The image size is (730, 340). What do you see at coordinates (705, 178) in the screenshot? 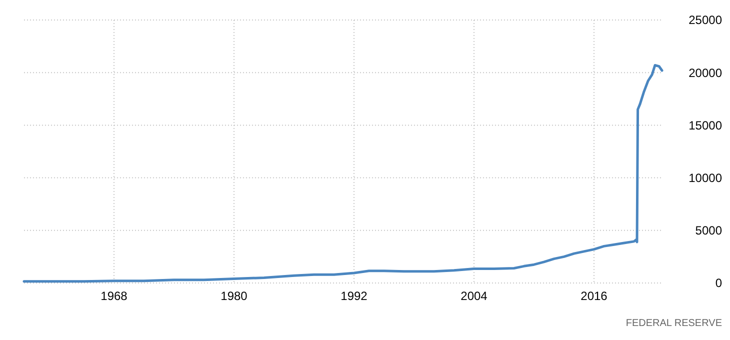
I see `y-tick-label: 10000` at bounding box center [705, 178].